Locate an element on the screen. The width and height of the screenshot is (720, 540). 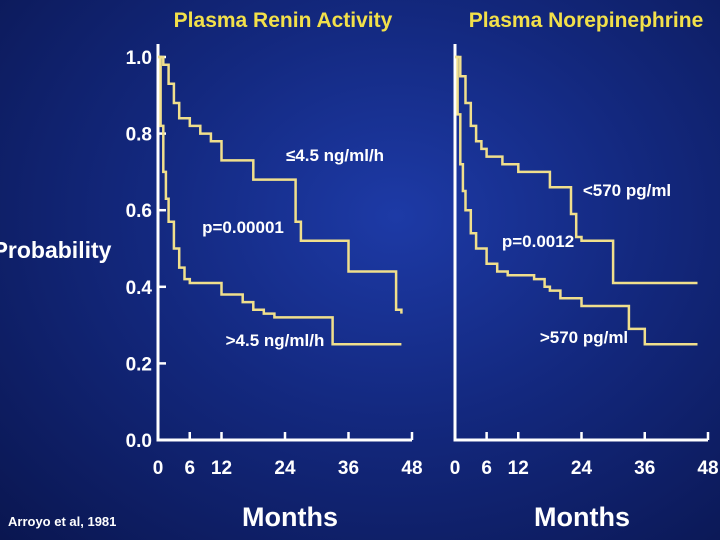
y-tick-label: 0.0 is located at coordinates (139, 441).